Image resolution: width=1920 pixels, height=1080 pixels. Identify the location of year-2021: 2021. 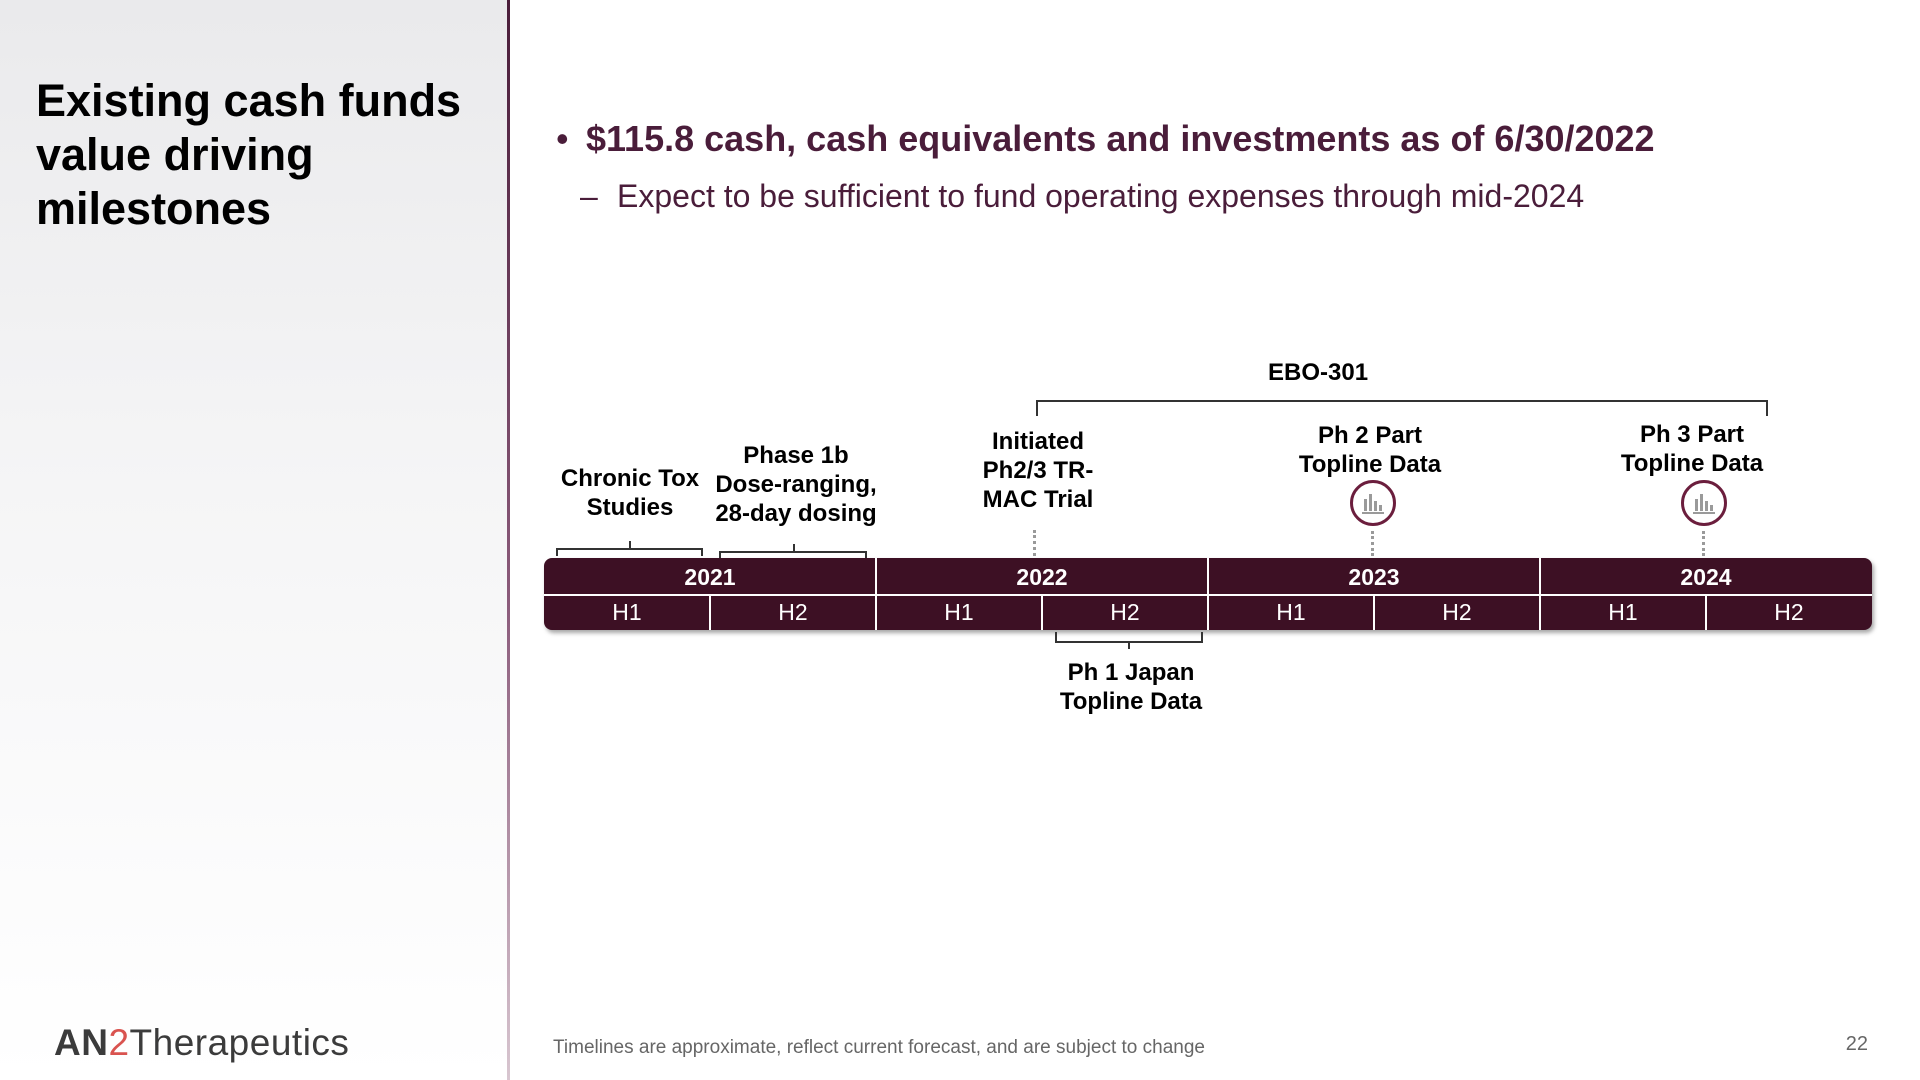
(710, 577).